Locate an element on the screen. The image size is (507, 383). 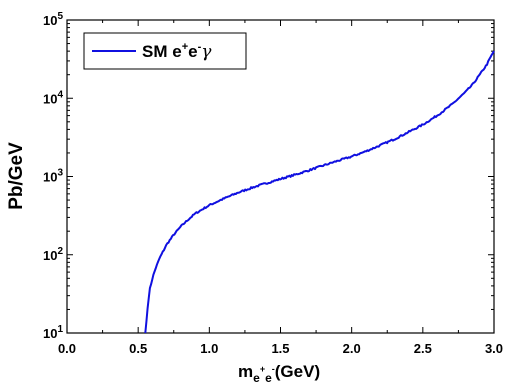
x-tick-label: 2.5 is located at coordinates (423, 348).